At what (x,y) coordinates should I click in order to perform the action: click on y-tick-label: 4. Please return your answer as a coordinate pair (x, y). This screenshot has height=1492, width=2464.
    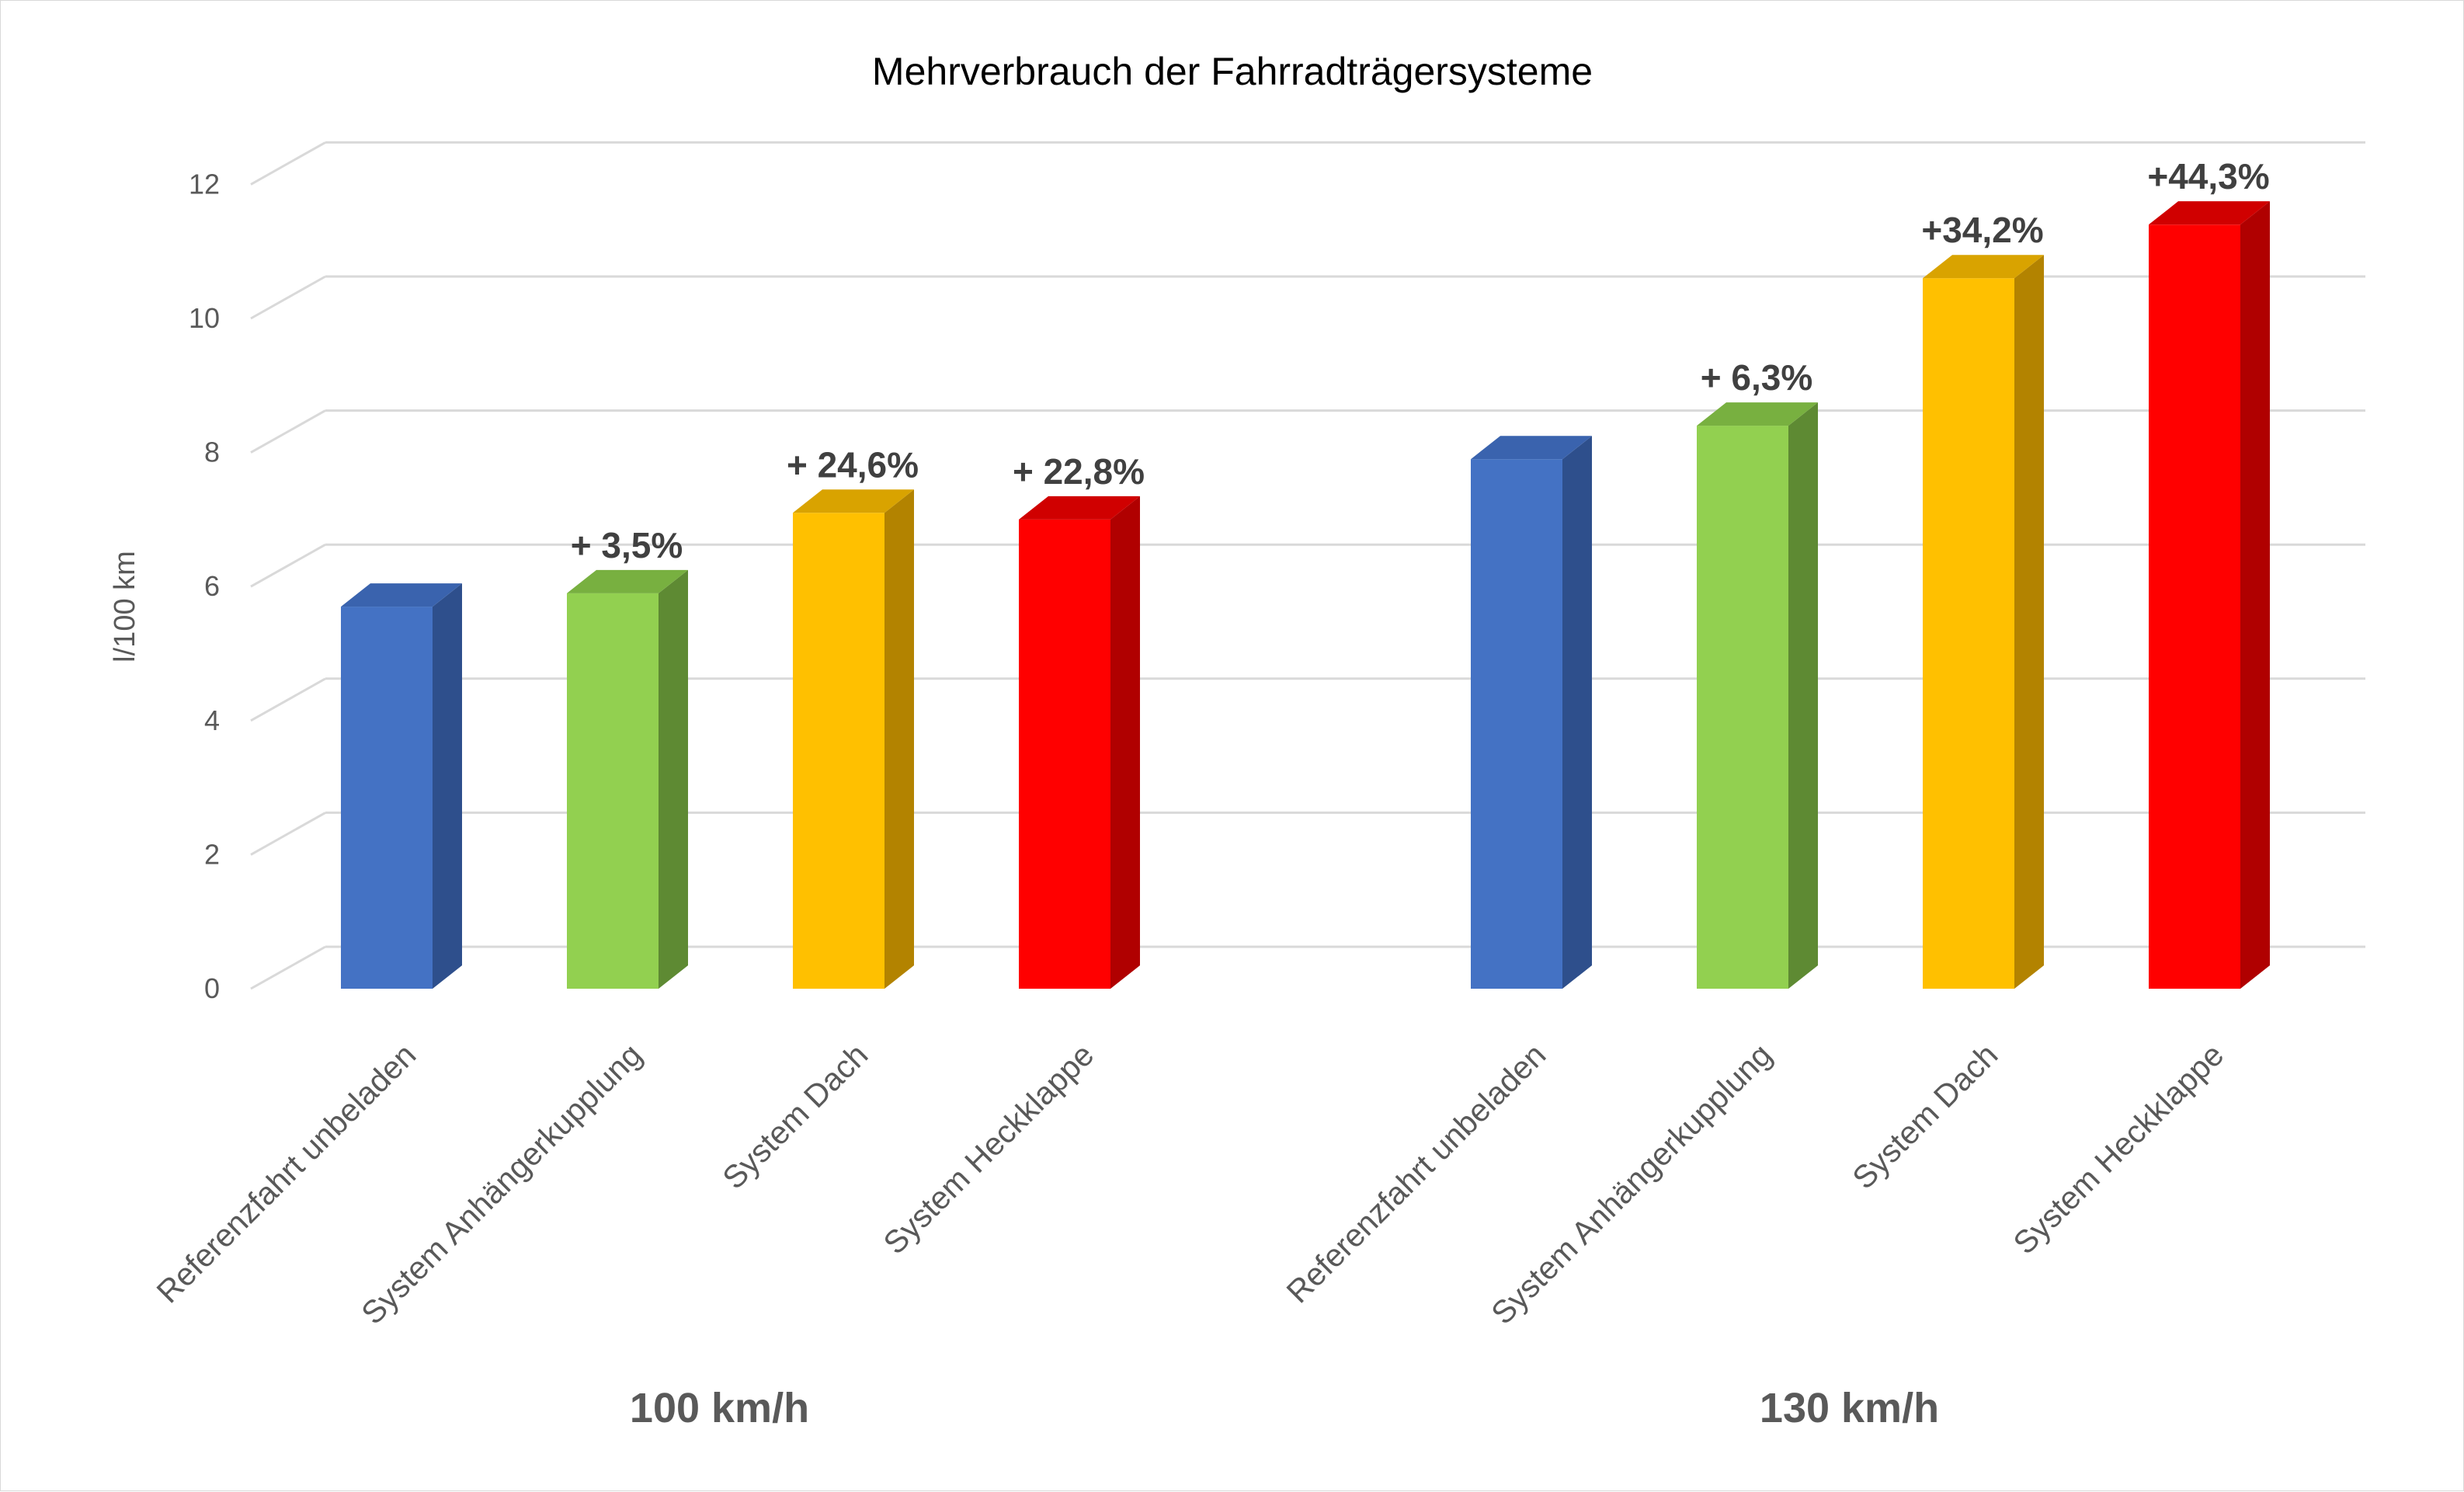
    Looking at the image, I should click on (212, 720).